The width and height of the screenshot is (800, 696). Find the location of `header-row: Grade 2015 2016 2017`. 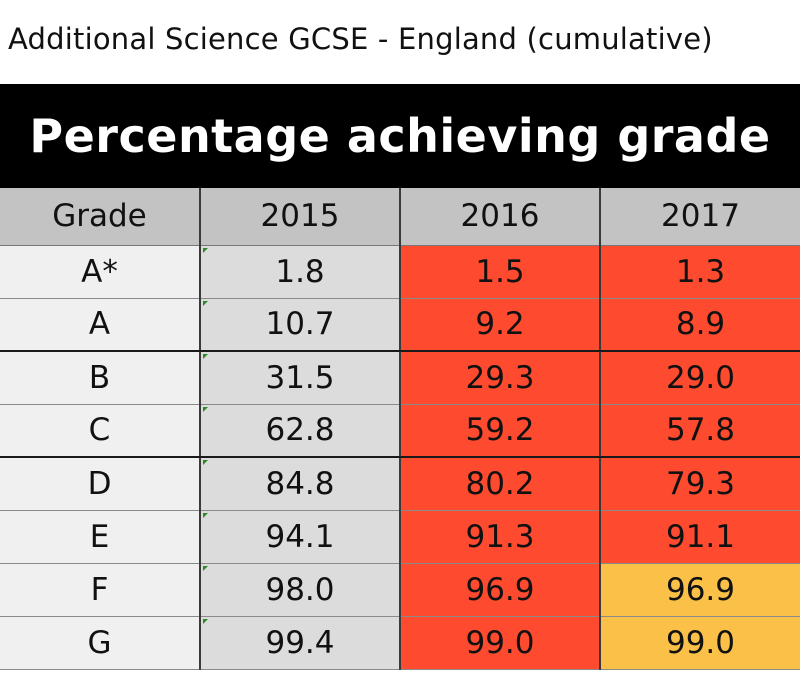

header-row: Grade 2015 2016 2017 is located at coordinates (400, 217).